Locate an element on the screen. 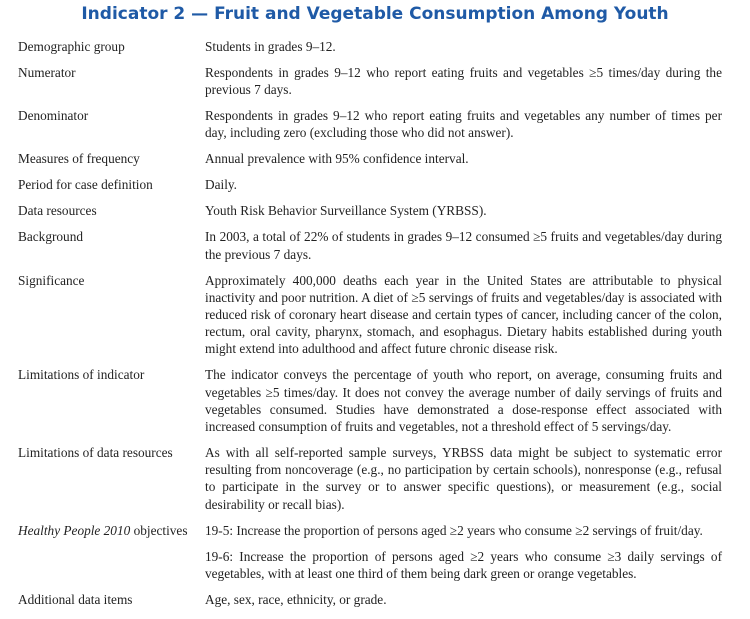 This screenshot has width=750, height=619. row-label: Healthy People 2010 objectives is located at coordinates (111, 552).